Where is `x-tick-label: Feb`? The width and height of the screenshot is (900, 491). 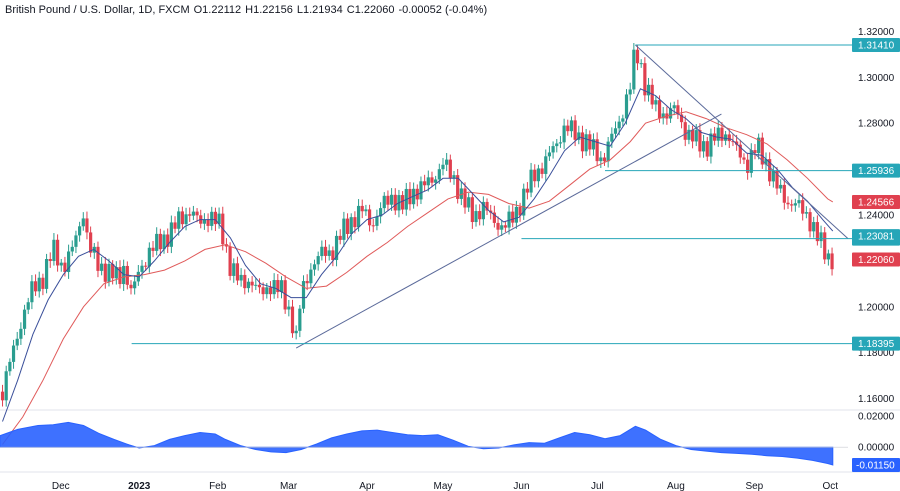
x-tick-label: Feb is located at coordinates (218, 486).